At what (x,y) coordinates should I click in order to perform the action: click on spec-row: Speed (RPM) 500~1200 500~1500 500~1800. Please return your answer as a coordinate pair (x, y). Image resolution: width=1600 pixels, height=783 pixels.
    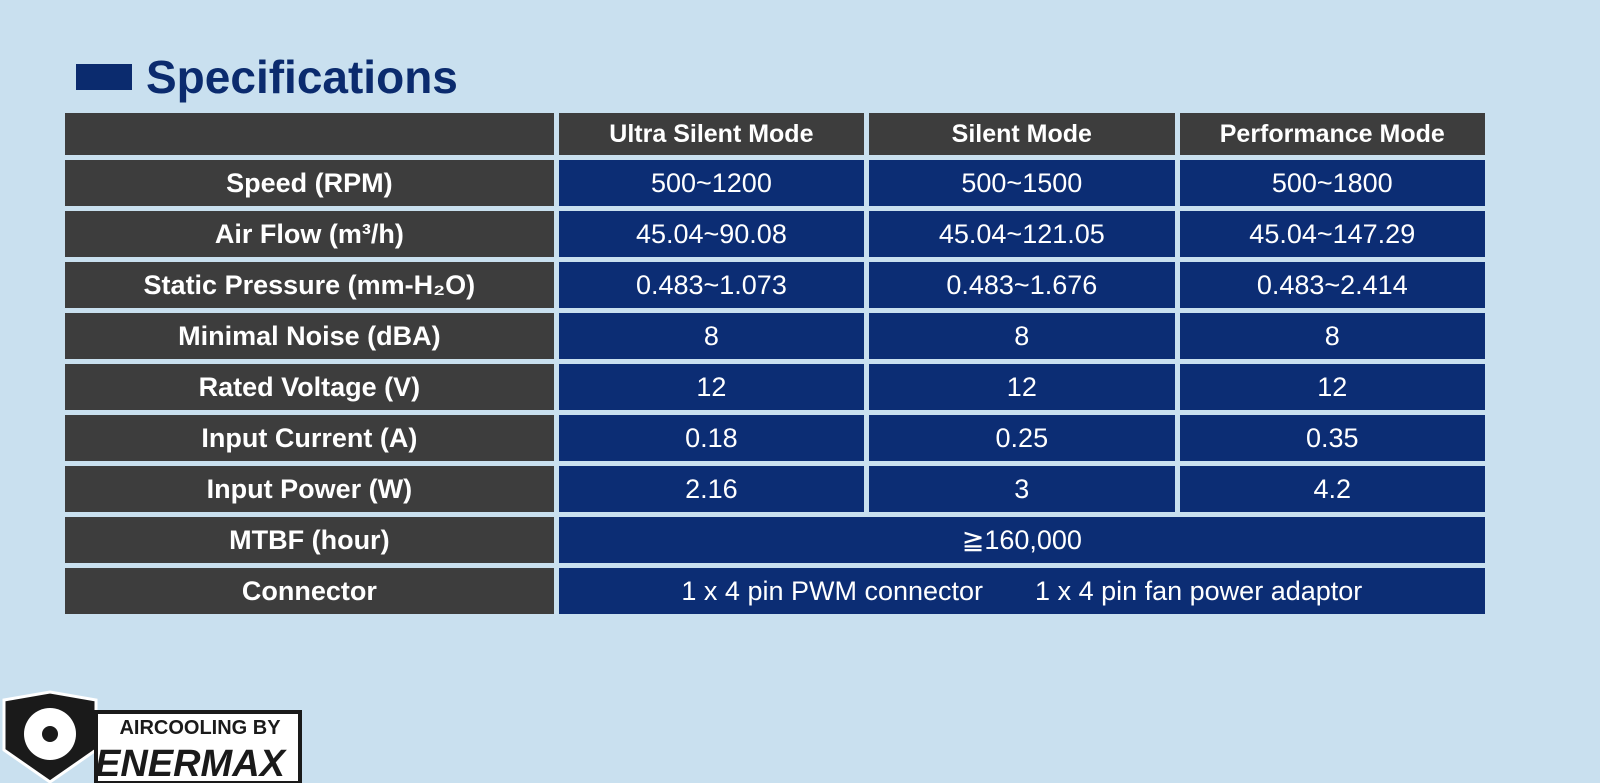
    Looking at the image, I should click on (775, 183).